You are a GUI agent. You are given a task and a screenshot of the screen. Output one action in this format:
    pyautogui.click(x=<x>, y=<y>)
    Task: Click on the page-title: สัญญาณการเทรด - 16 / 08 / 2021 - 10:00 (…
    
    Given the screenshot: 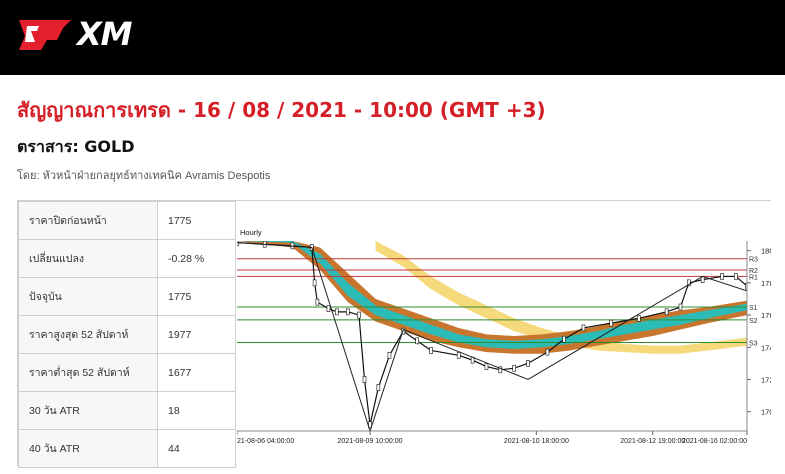 What is the action you would take?
    pyautogui.click(x=281, y=110)
    